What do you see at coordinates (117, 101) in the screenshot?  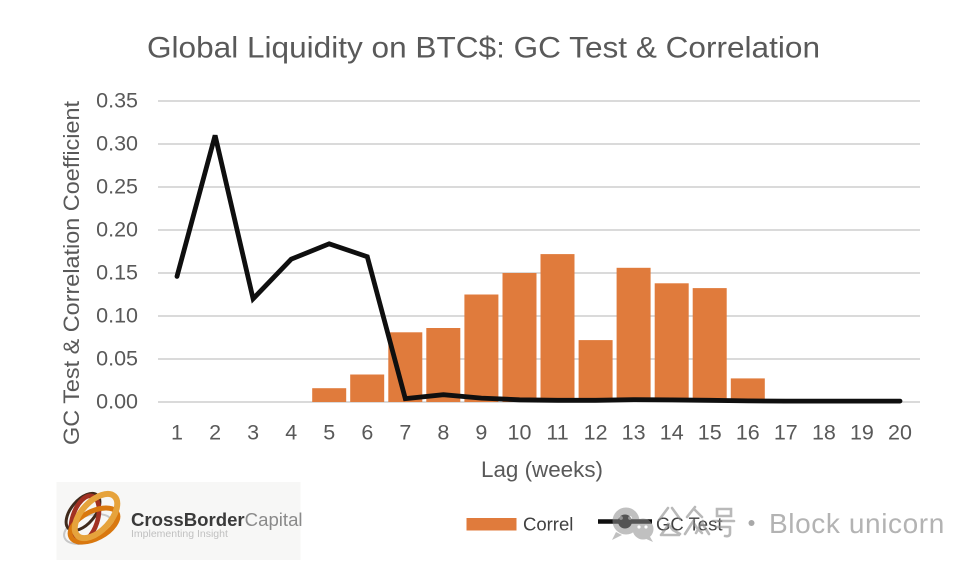 I see `svg-text: 0.35` at bounding box center [117, 101].